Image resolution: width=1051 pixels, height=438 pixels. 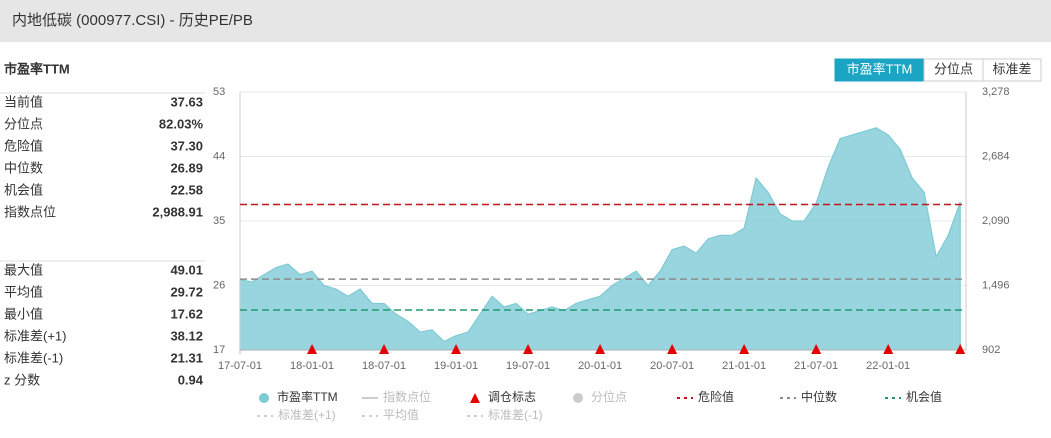 What do you see at coordinates (191, 379) in the screenshot?
I see `stat-value: 0.94` at bounding box center [191, 379].